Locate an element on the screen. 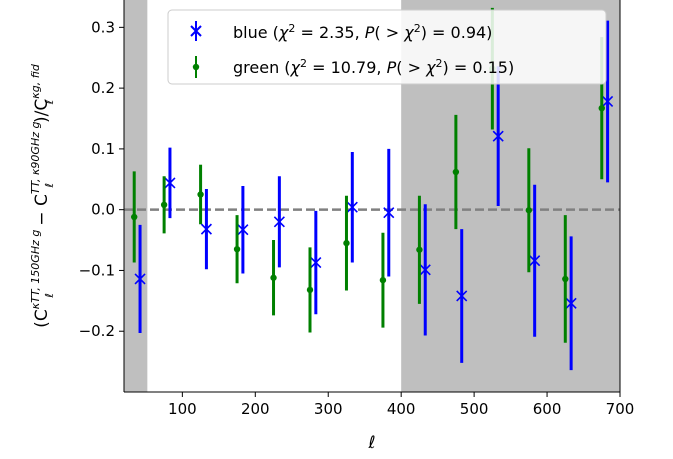 The height and width of the screenshot is (459, 673). legend-box is located at coordinates (387, 47).